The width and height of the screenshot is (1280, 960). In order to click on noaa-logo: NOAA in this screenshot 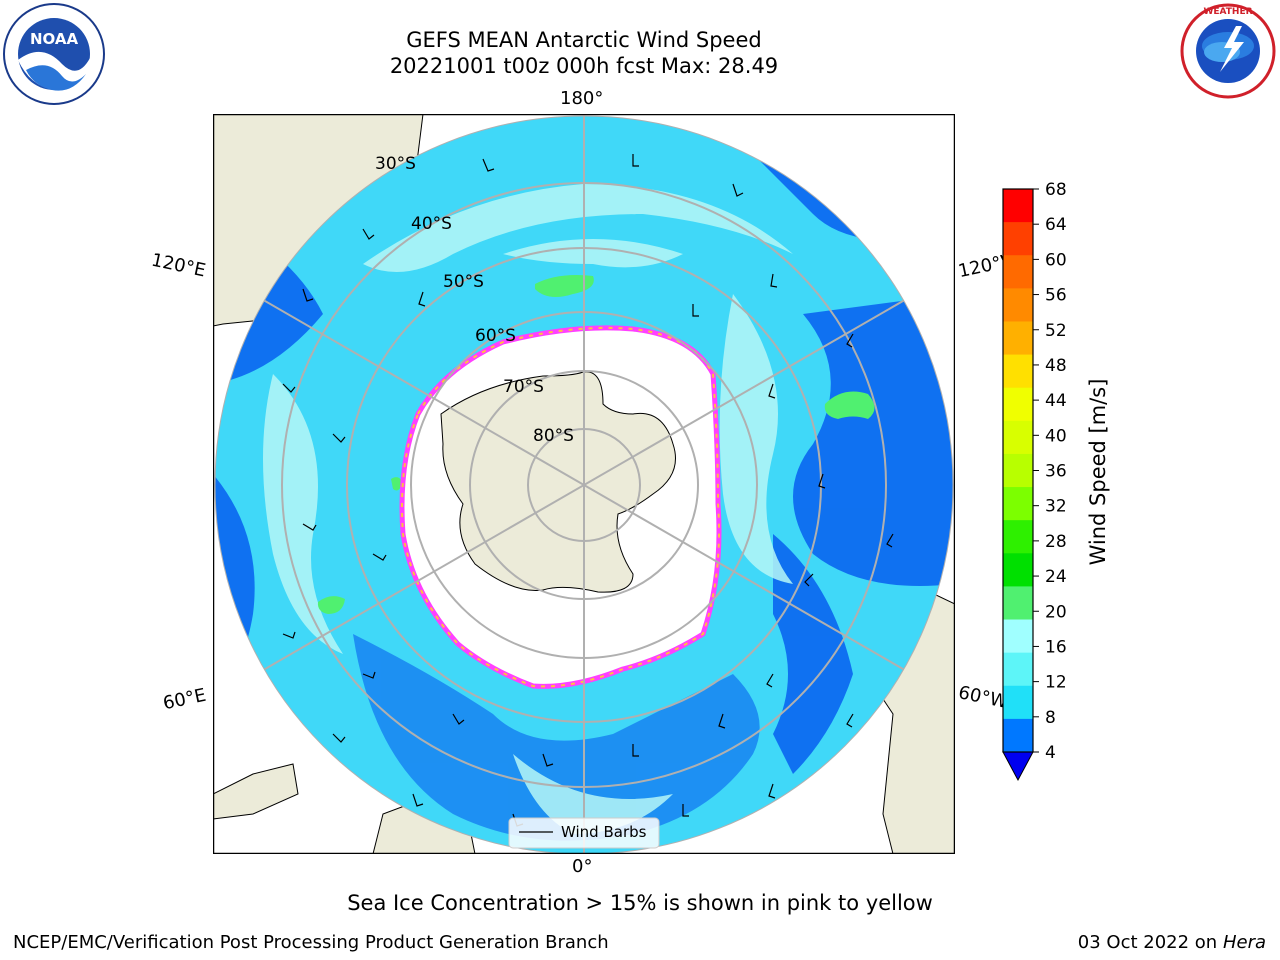, I will do `click(54, 54)`.